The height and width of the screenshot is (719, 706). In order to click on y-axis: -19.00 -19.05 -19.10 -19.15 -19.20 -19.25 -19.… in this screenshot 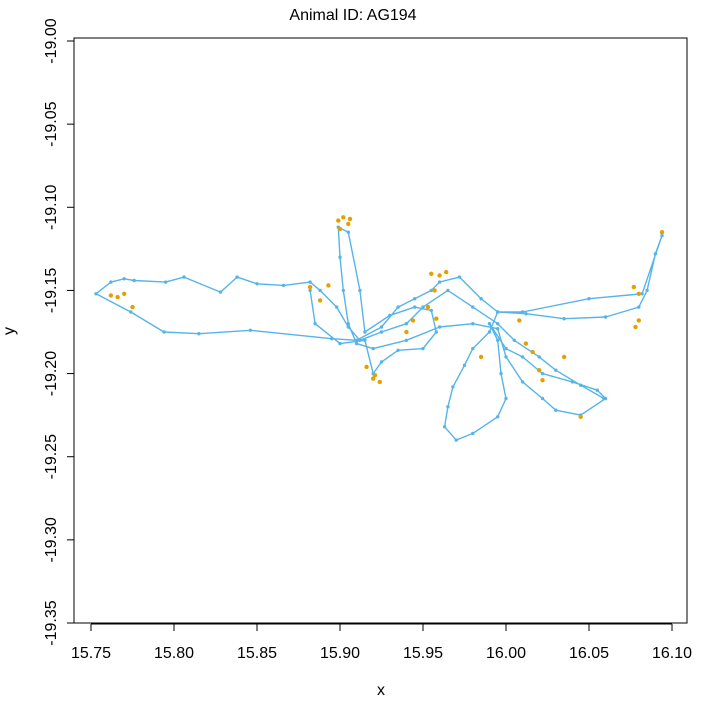, I will do `click(59, 332)`.